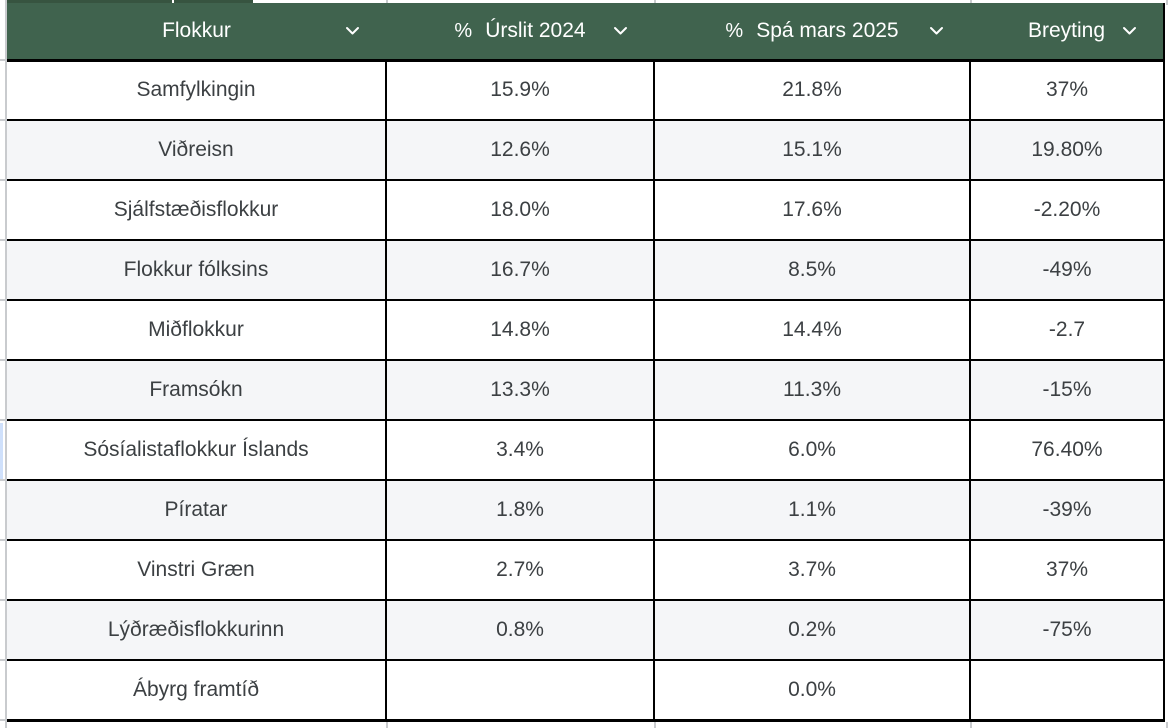 Image resolution: width=1170 pixels, height=728 pixels. What do you see at coordinates (1067, 330) in the screenshot?
I see `table-cell: -2.7` at bounding box center [1067, 330].